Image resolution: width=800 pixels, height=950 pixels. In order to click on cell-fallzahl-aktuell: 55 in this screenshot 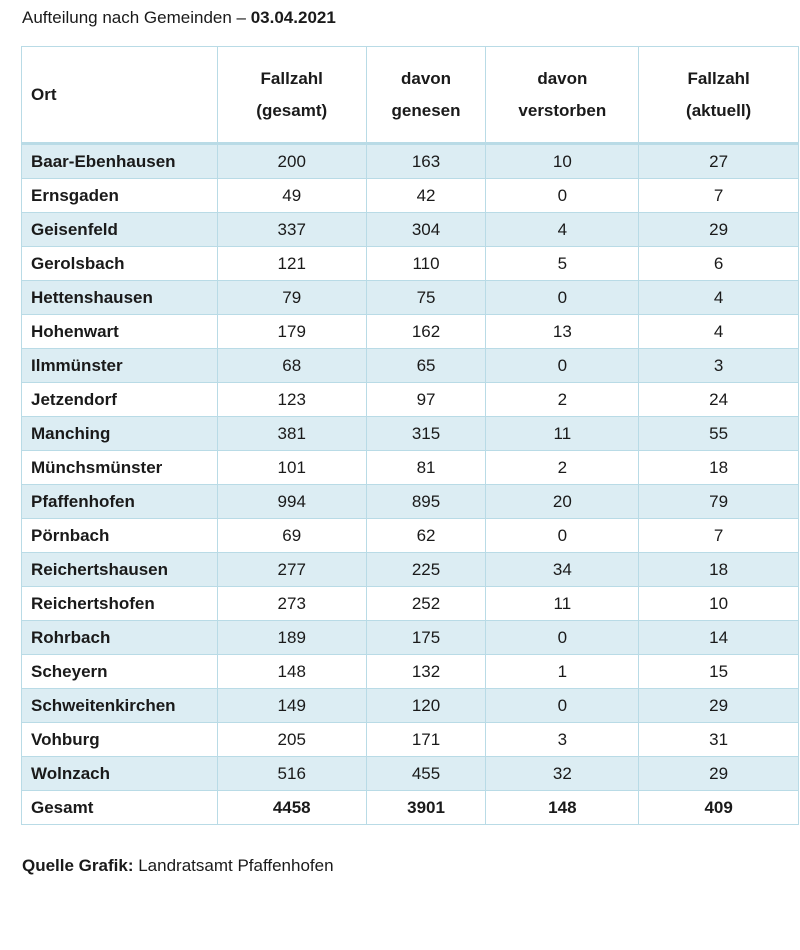, I will do `click(718, 433)`.